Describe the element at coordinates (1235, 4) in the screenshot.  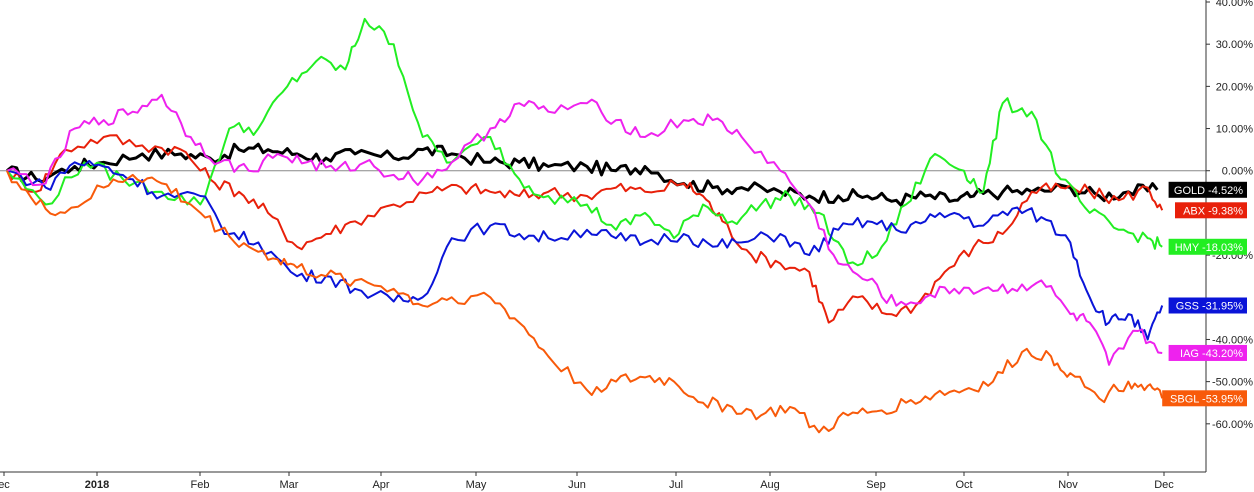
I see `y-tick-label: 40.00%` at that location.